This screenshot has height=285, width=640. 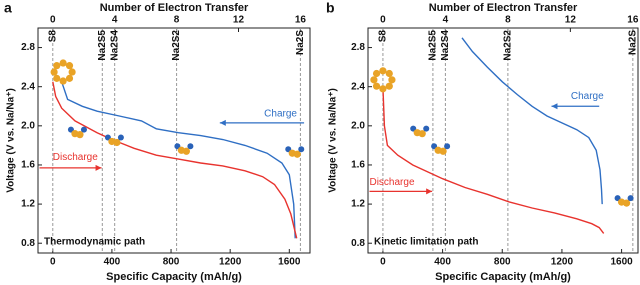 I want to click on data-line, so click(x=532, y=121).